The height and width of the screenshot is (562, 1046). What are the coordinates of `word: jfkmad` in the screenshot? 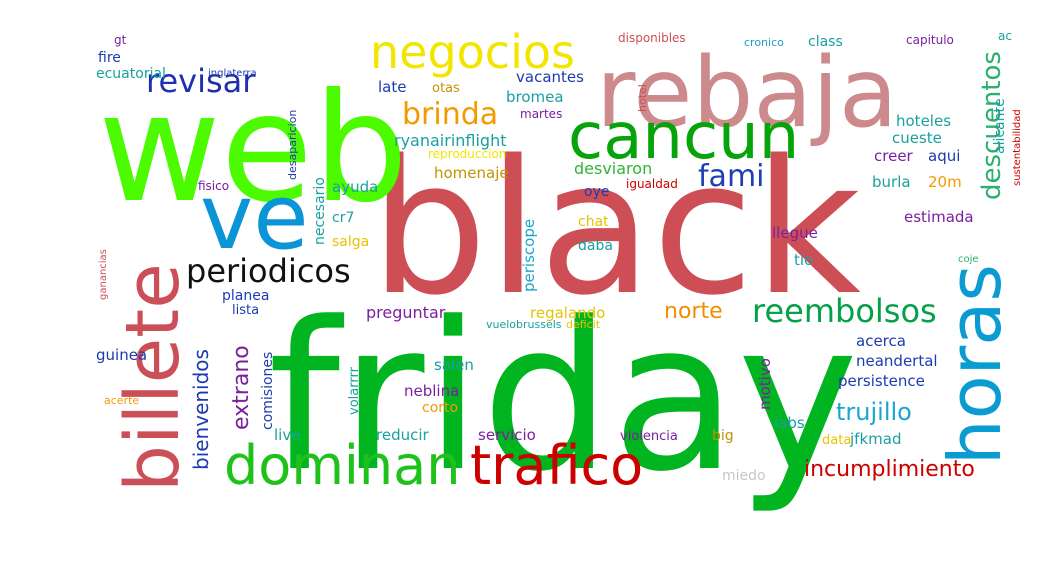 It's located at (875, 439).